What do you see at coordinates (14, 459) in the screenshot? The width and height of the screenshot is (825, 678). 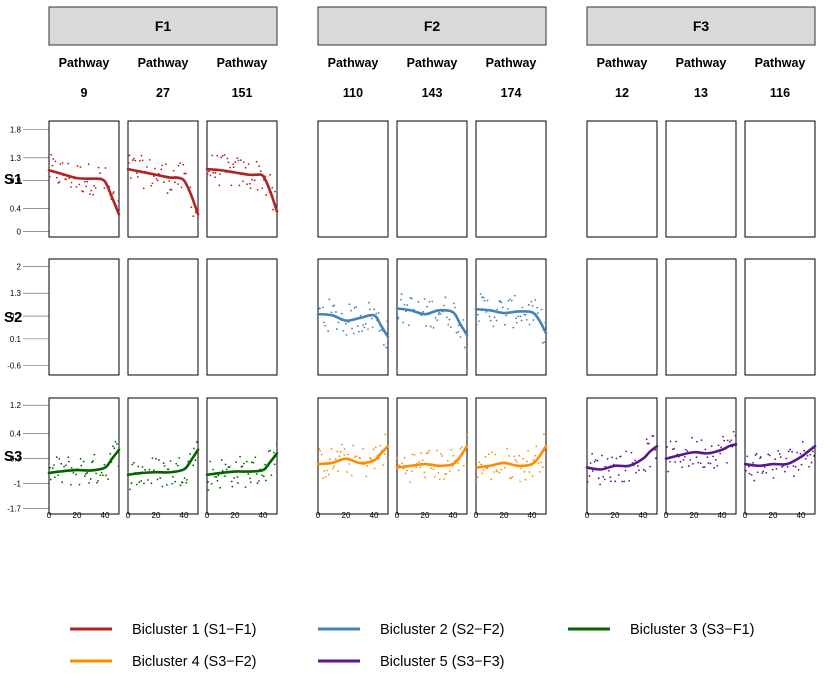 I see `y-tick-label: -0.3` at bounding box center [14, 459].